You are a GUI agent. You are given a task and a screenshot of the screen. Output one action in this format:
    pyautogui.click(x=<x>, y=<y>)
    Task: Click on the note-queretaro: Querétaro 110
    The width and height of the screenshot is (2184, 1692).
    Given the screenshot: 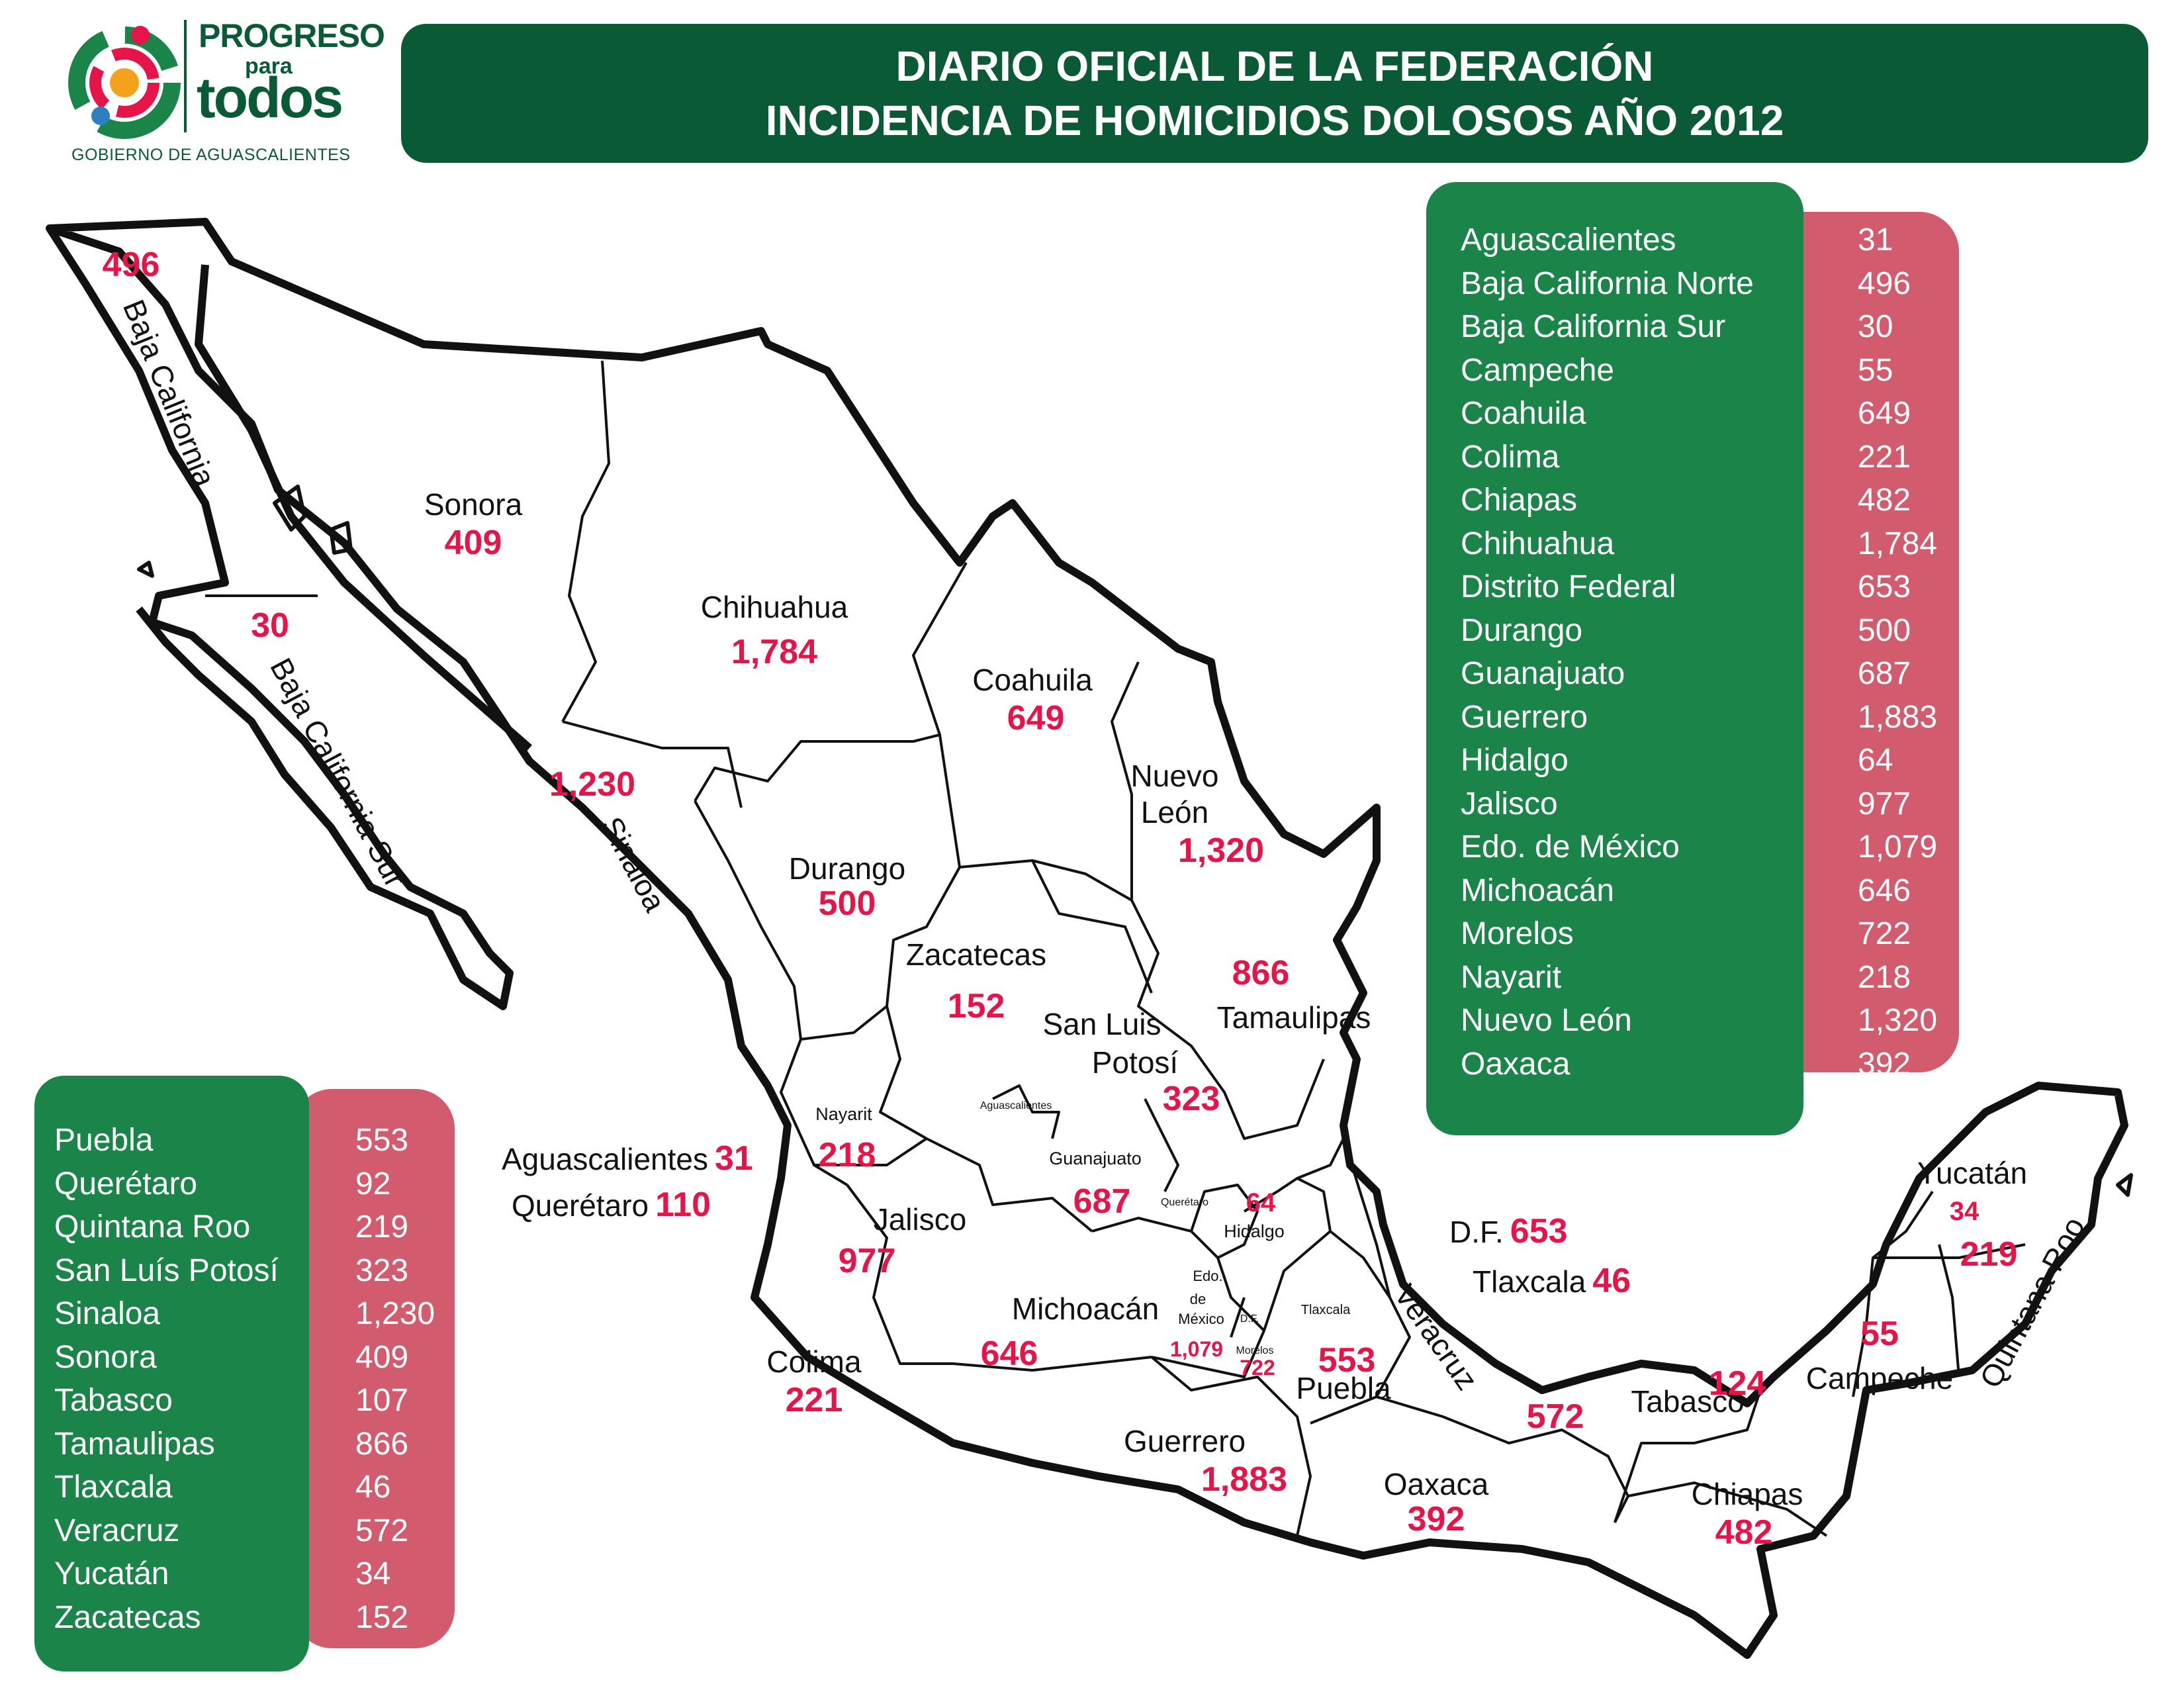 What is the action you would take?
    pyautogui.click(x=611, y=1205)
    